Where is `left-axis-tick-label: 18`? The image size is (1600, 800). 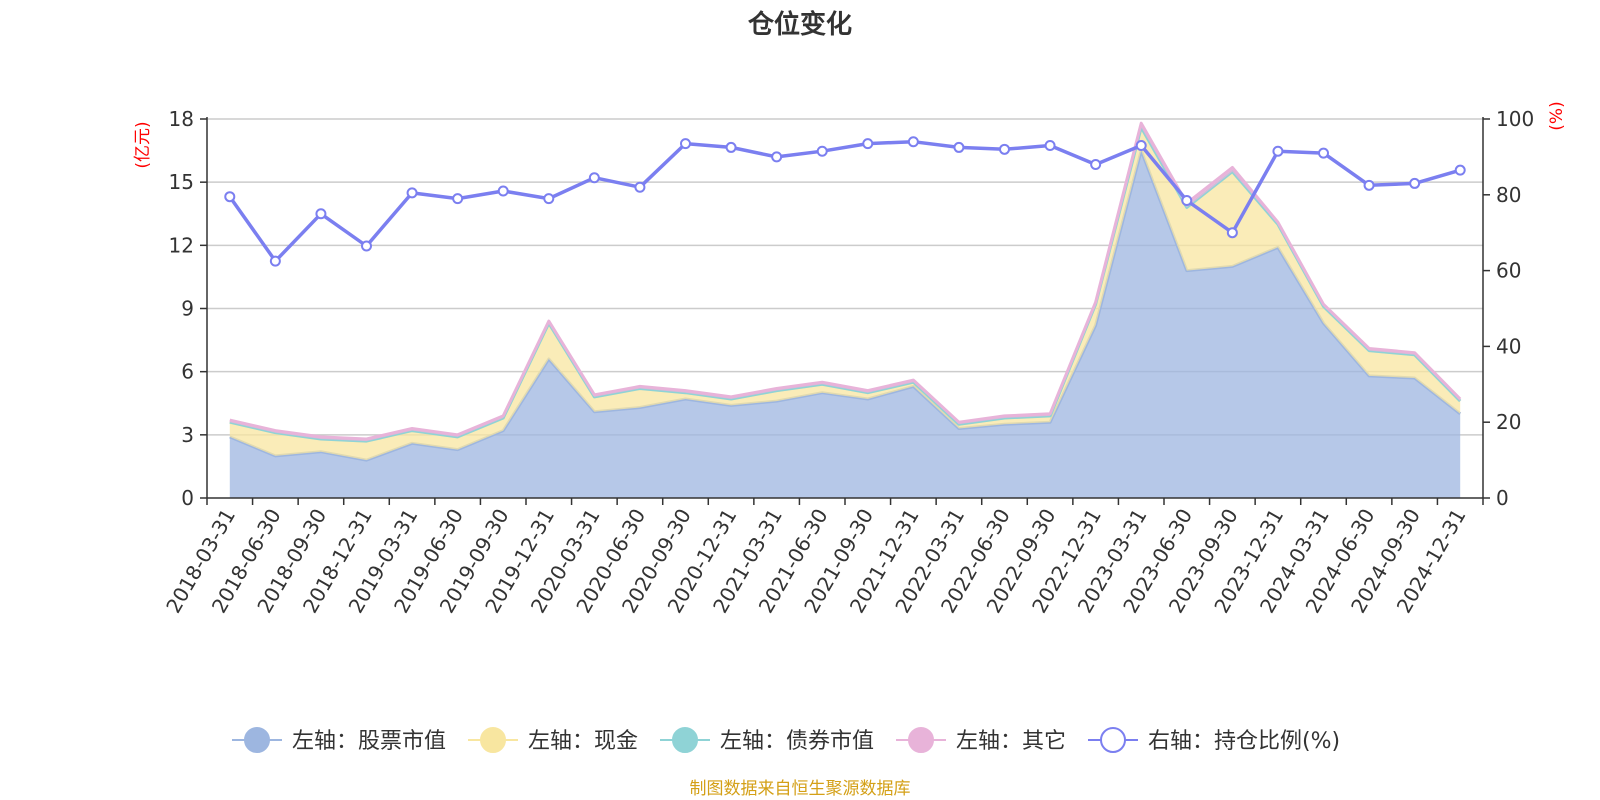
left-axis-tick-label: 18 is located at coordinates (181, 119).